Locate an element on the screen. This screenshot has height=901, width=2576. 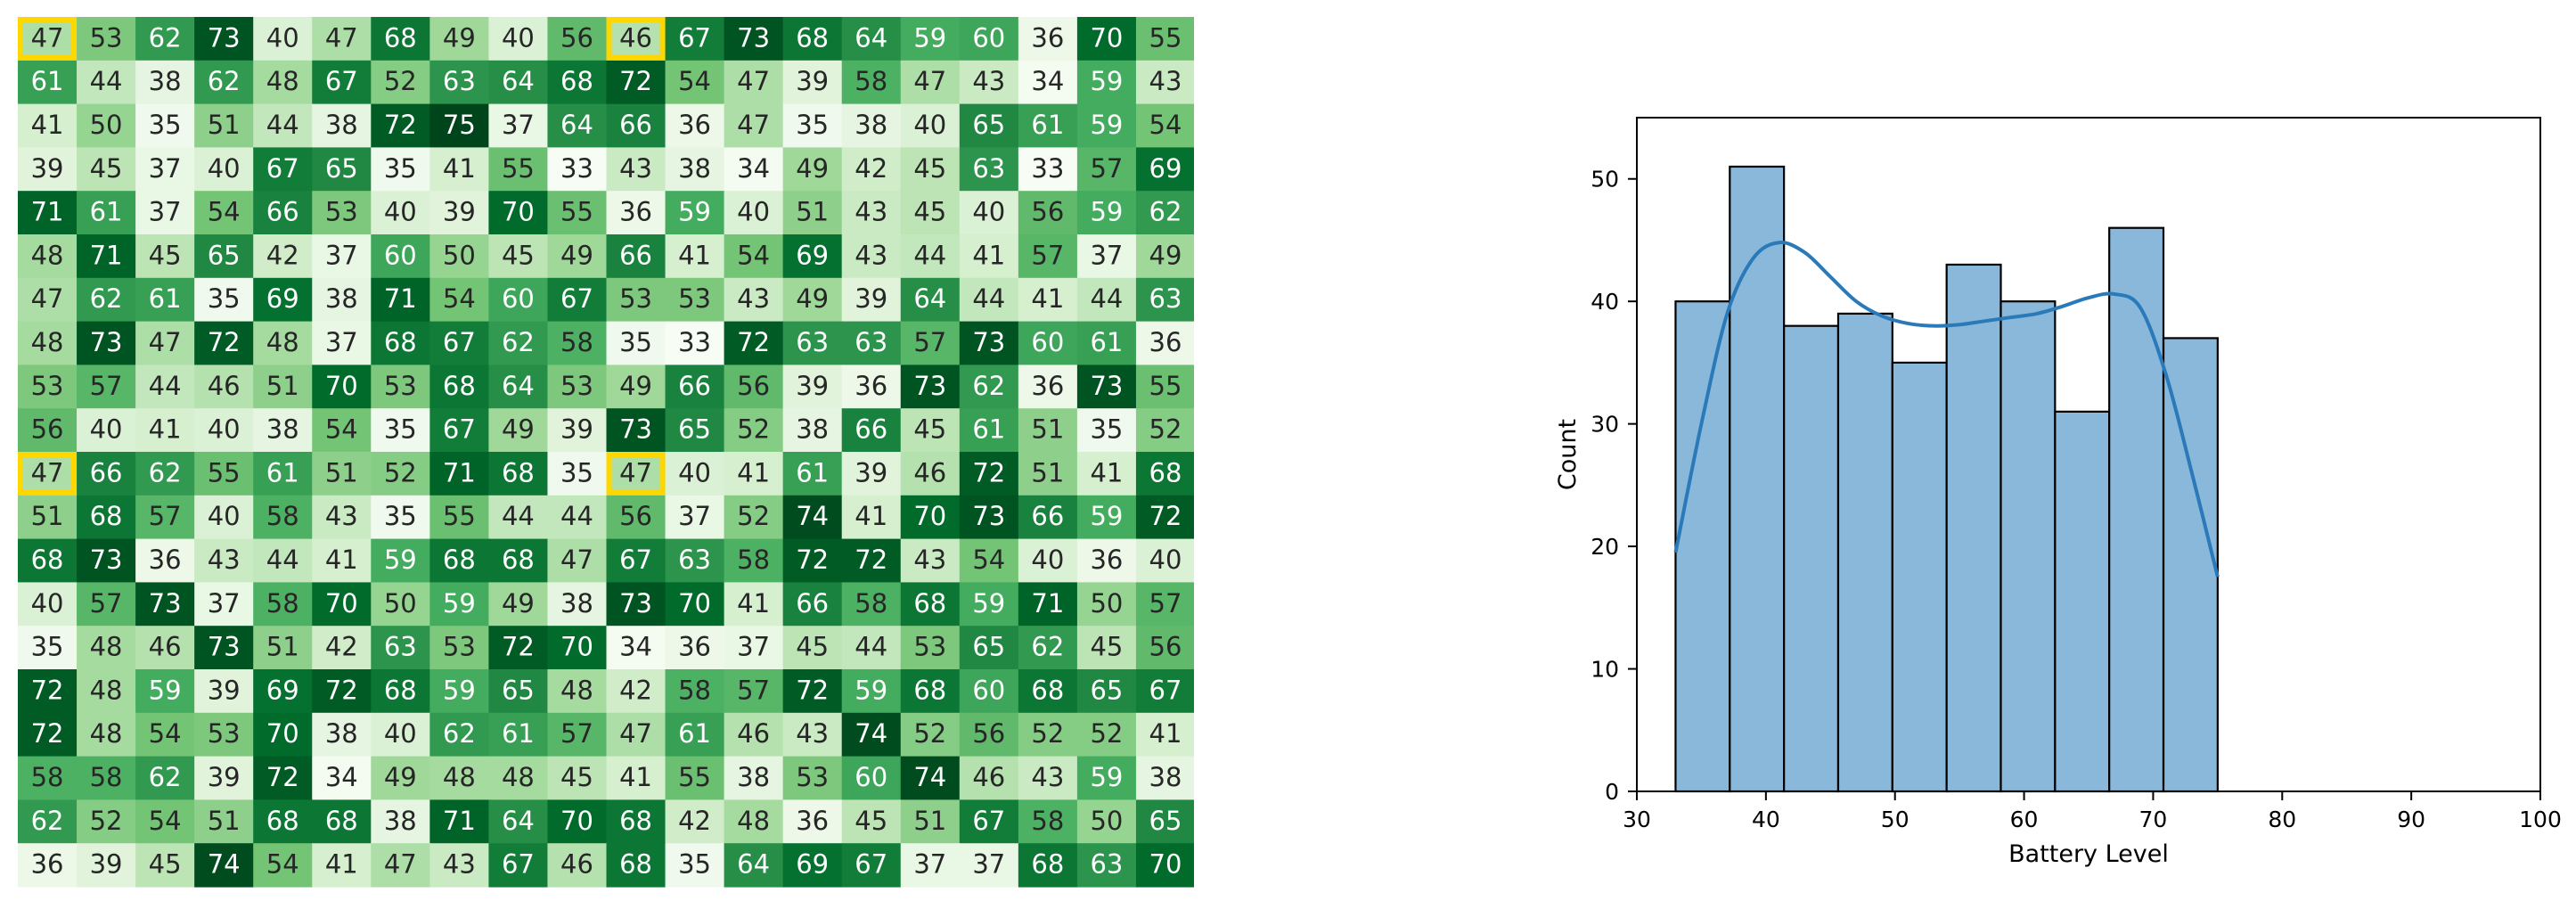
histogram-bar is located at coordinates (1757, 479).